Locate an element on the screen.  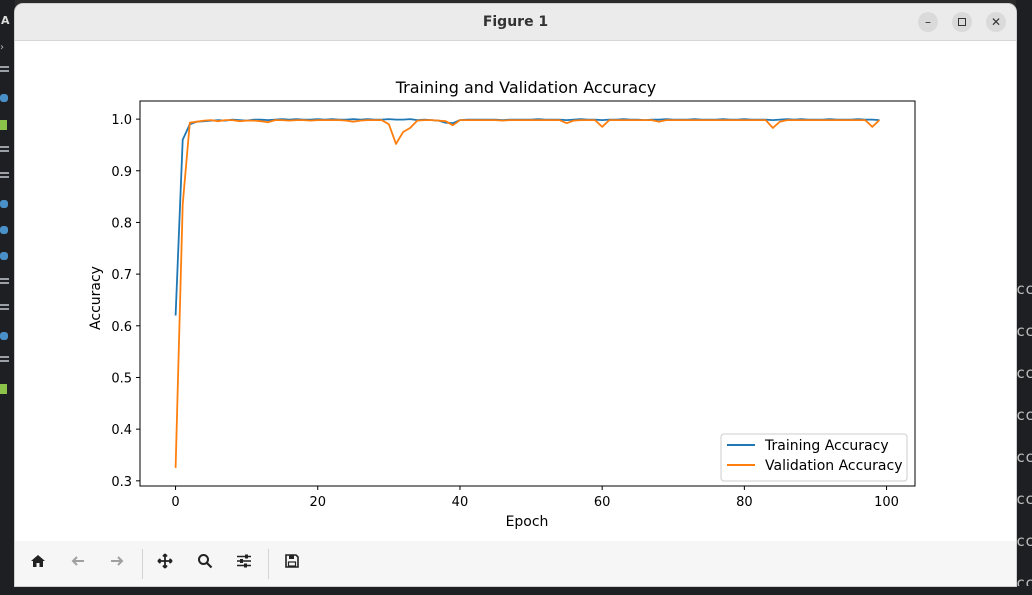
y-tick-label: 1.0 is located at coordinates (121, 120).